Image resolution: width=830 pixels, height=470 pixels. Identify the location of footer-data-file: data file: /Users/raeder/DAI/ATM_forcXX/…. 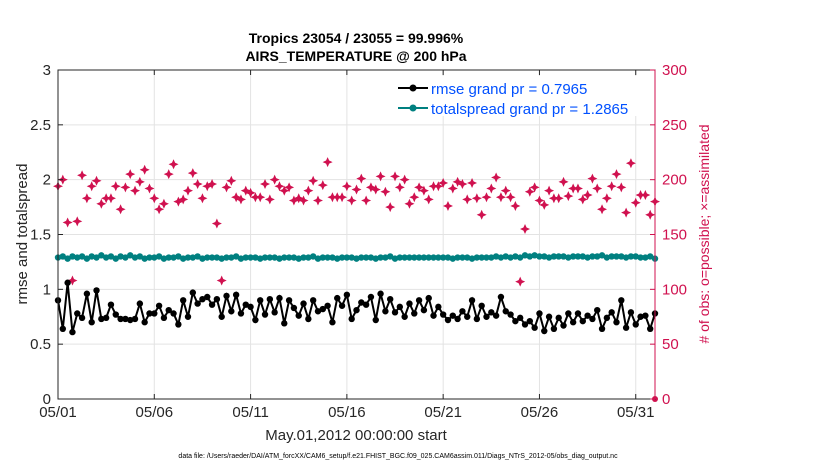
(398, 456).